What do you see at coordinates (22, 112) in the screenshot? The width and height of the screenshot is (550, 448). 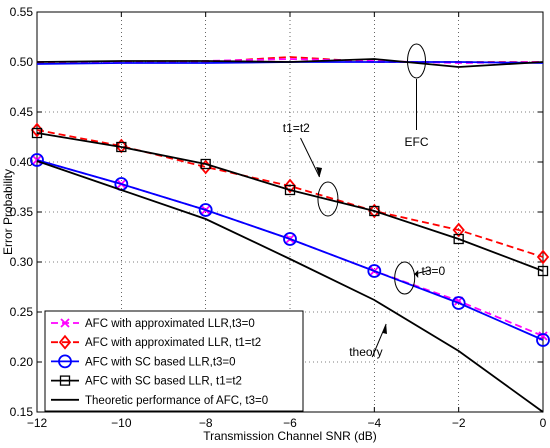 I see `y-tick-label: 0.45` at bounding box center [22, 112].